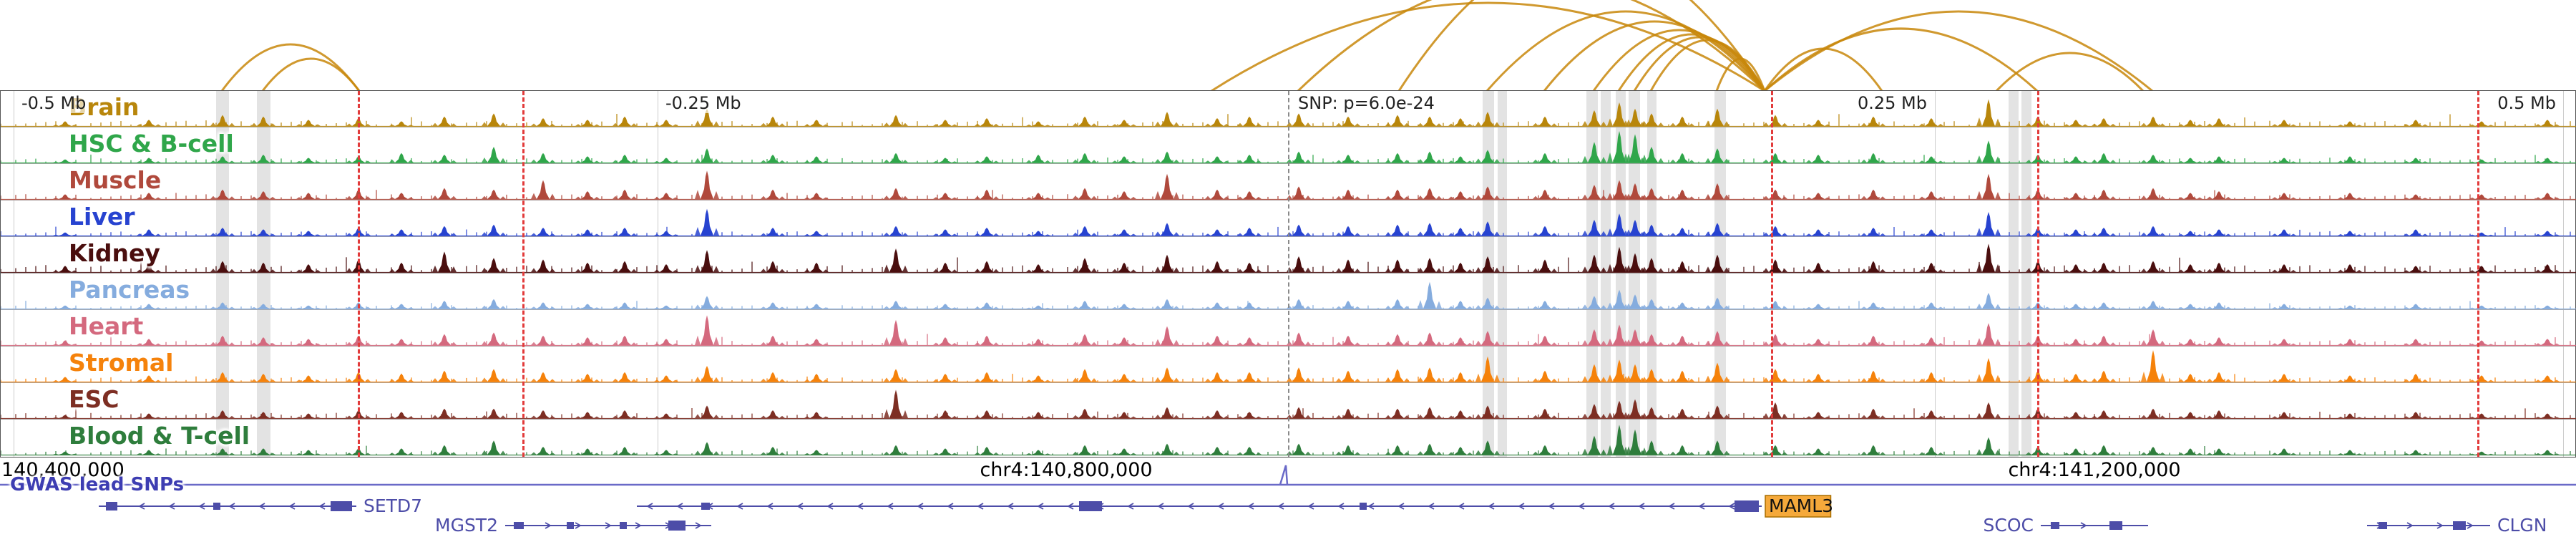 This screenshot has width=2576, height=537. I want to click on scale-label-minus-05mb: -0.5 Mb, so click(54, 103).